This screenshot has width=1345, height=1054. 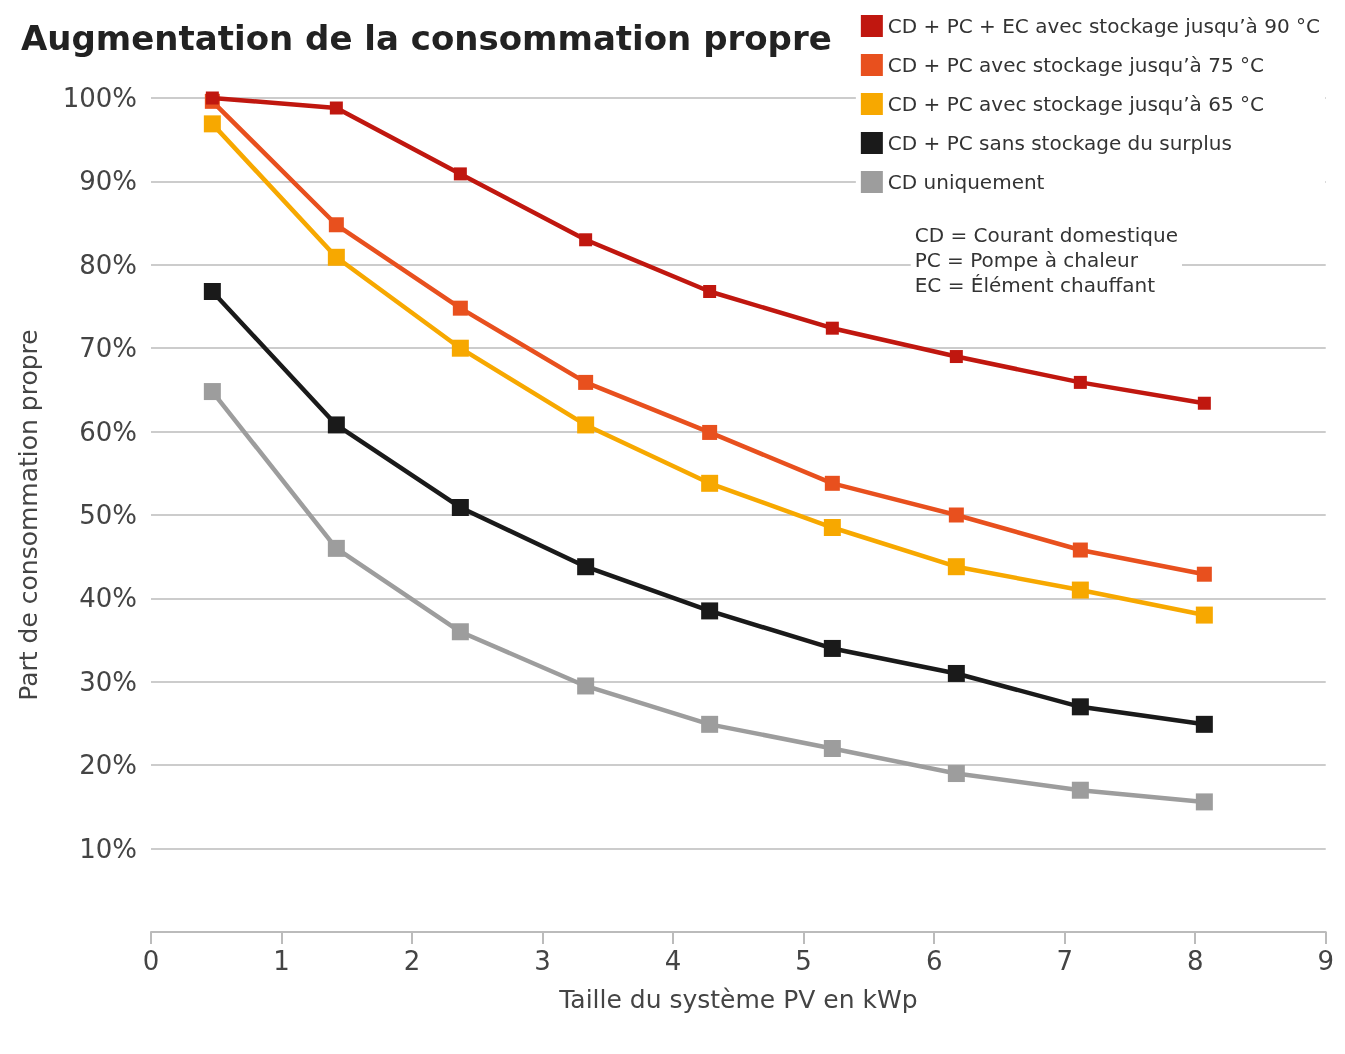 What do you see at coordinates (1104, 26) in the screenshot?
I see `legend-label: CD + PC + EC avec stockage jusqu’à 90 °C` at bounding box center [1104, 26].